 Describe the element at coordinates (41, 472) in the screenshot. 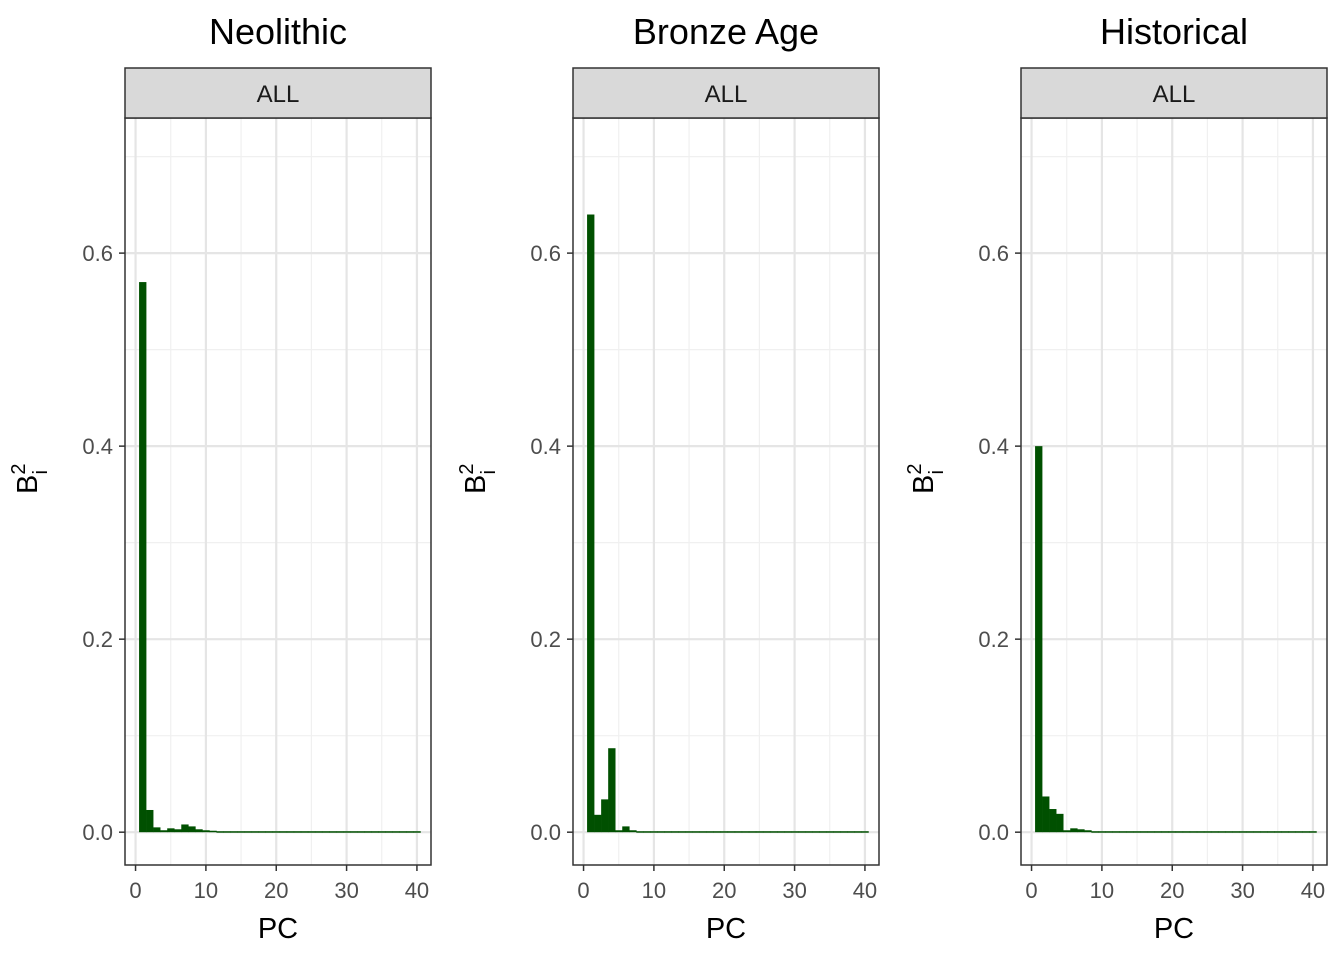

I see `y-axis-title-subscript: i` at that location.